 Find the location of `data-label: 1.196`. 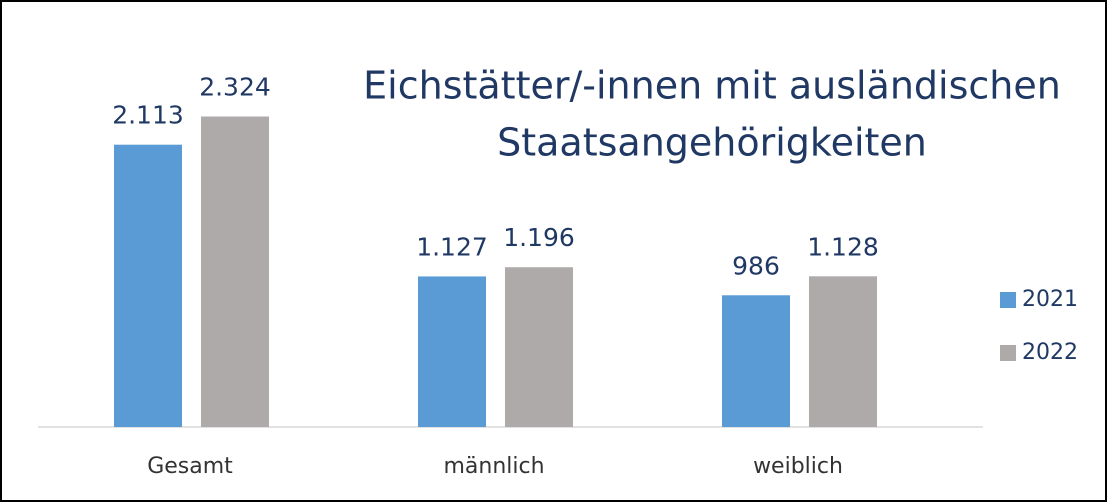

data-label: 1.196 is located at coordinates (539, 237).